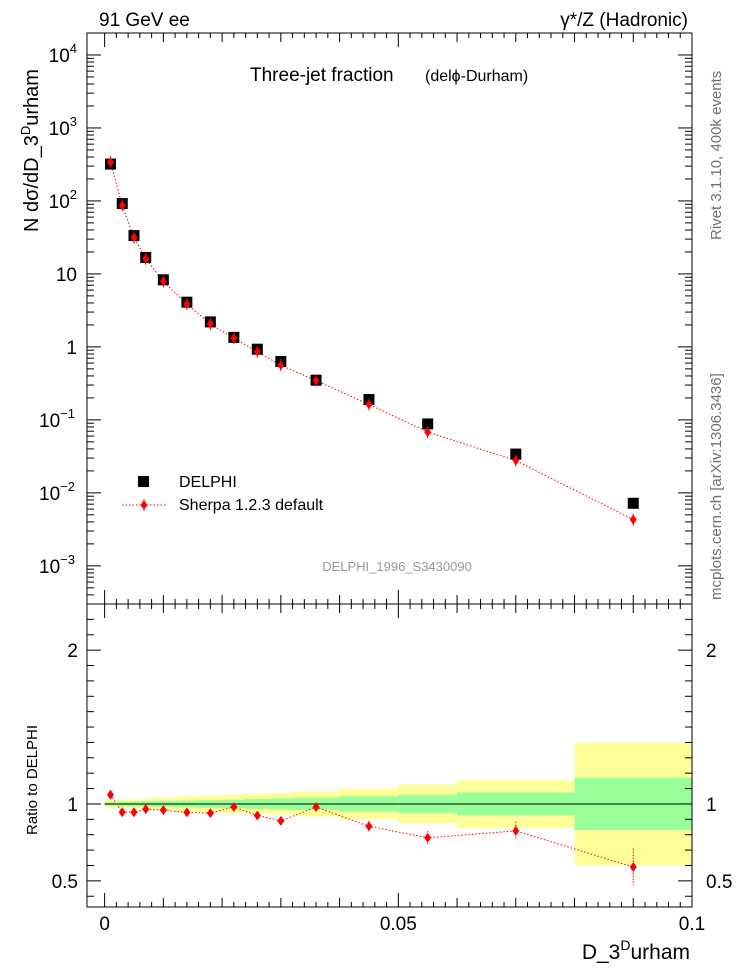 This screenshot has width=746, height=972. Describe the element at coordinates (104, 924) in the screenshot. I see `xtick-label: 0` at that location.